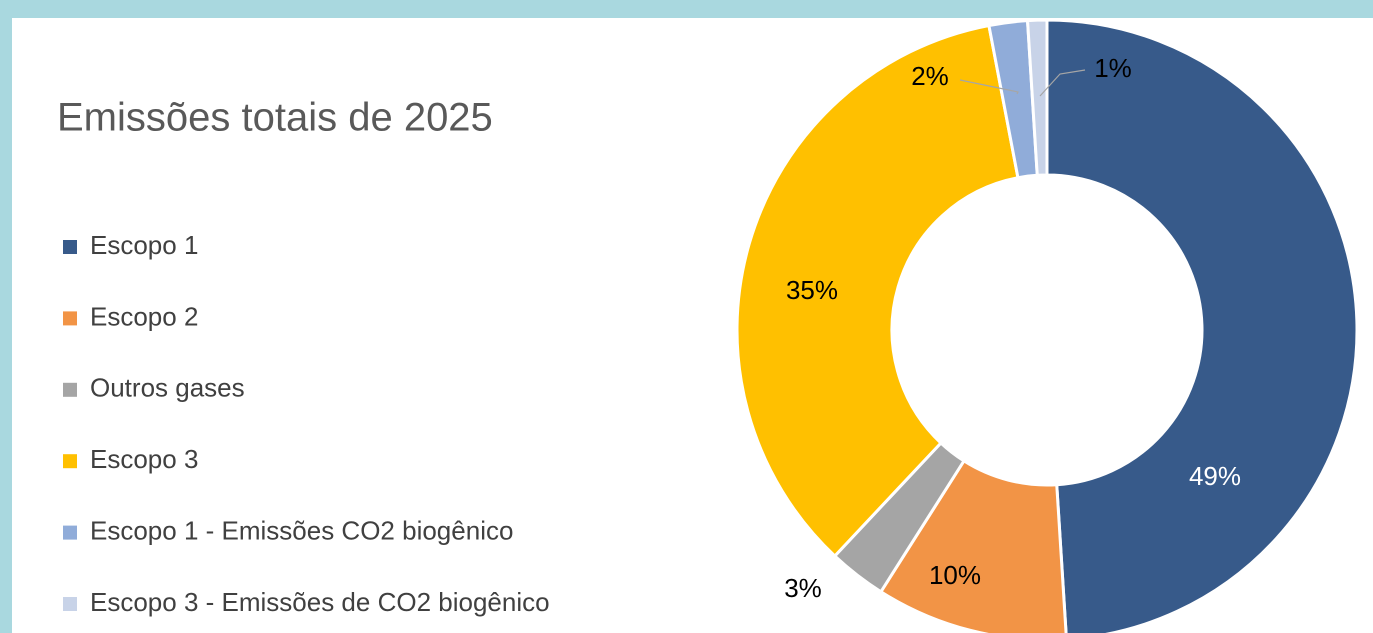 This screenshot has height=633, width=1373. I want to click on legend-label: Outros gases, so click(167, 388).